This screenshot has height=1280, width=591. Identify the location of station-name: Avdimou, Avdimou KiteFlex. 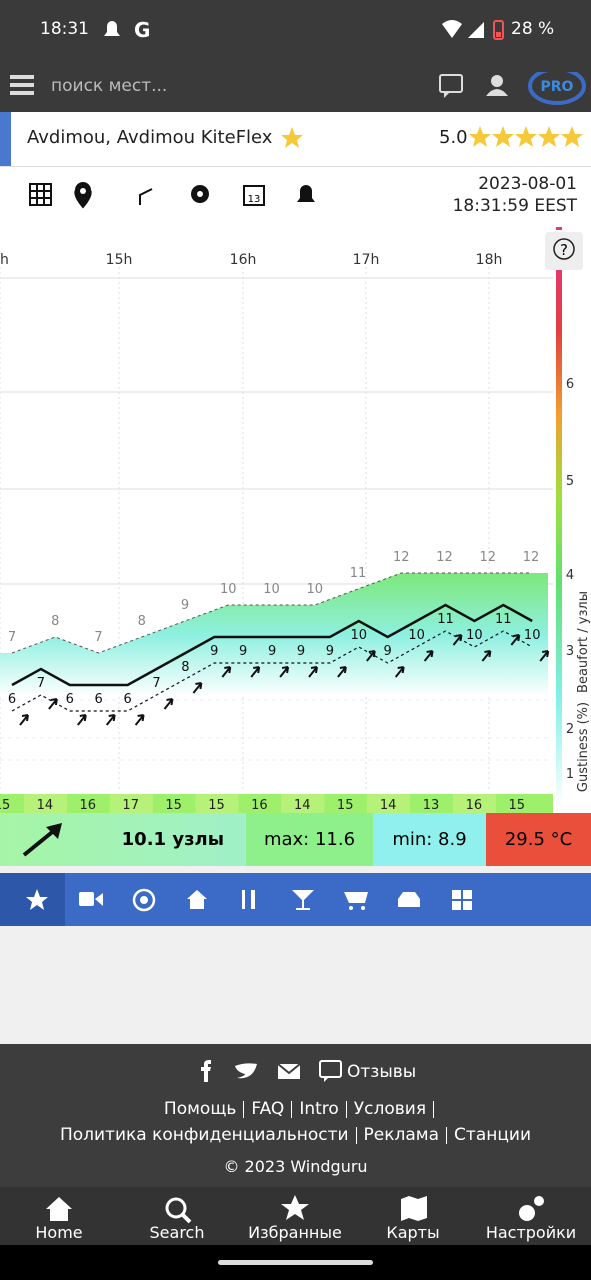
(150, 137).